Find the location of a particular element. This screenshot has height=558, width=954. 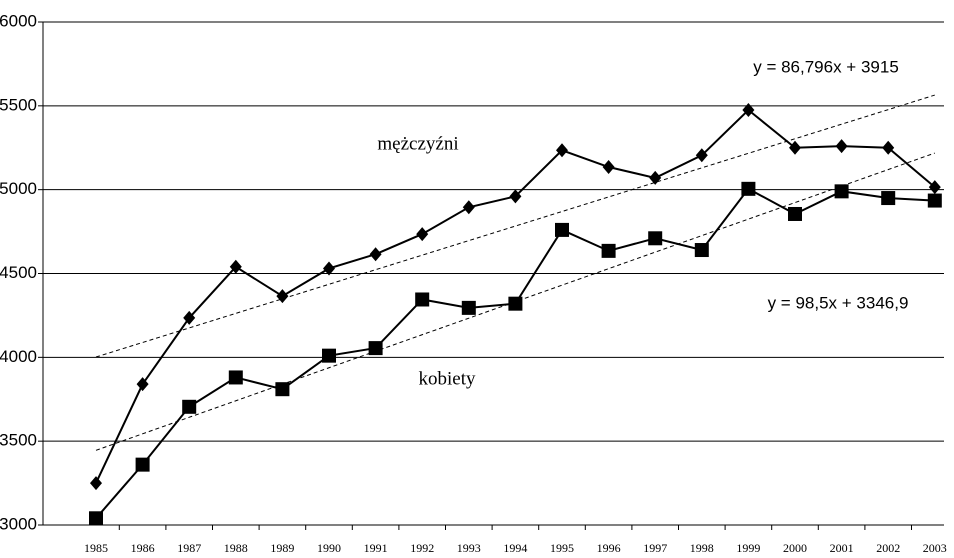

series-label: kobiety is located at coordinates (447, 378).